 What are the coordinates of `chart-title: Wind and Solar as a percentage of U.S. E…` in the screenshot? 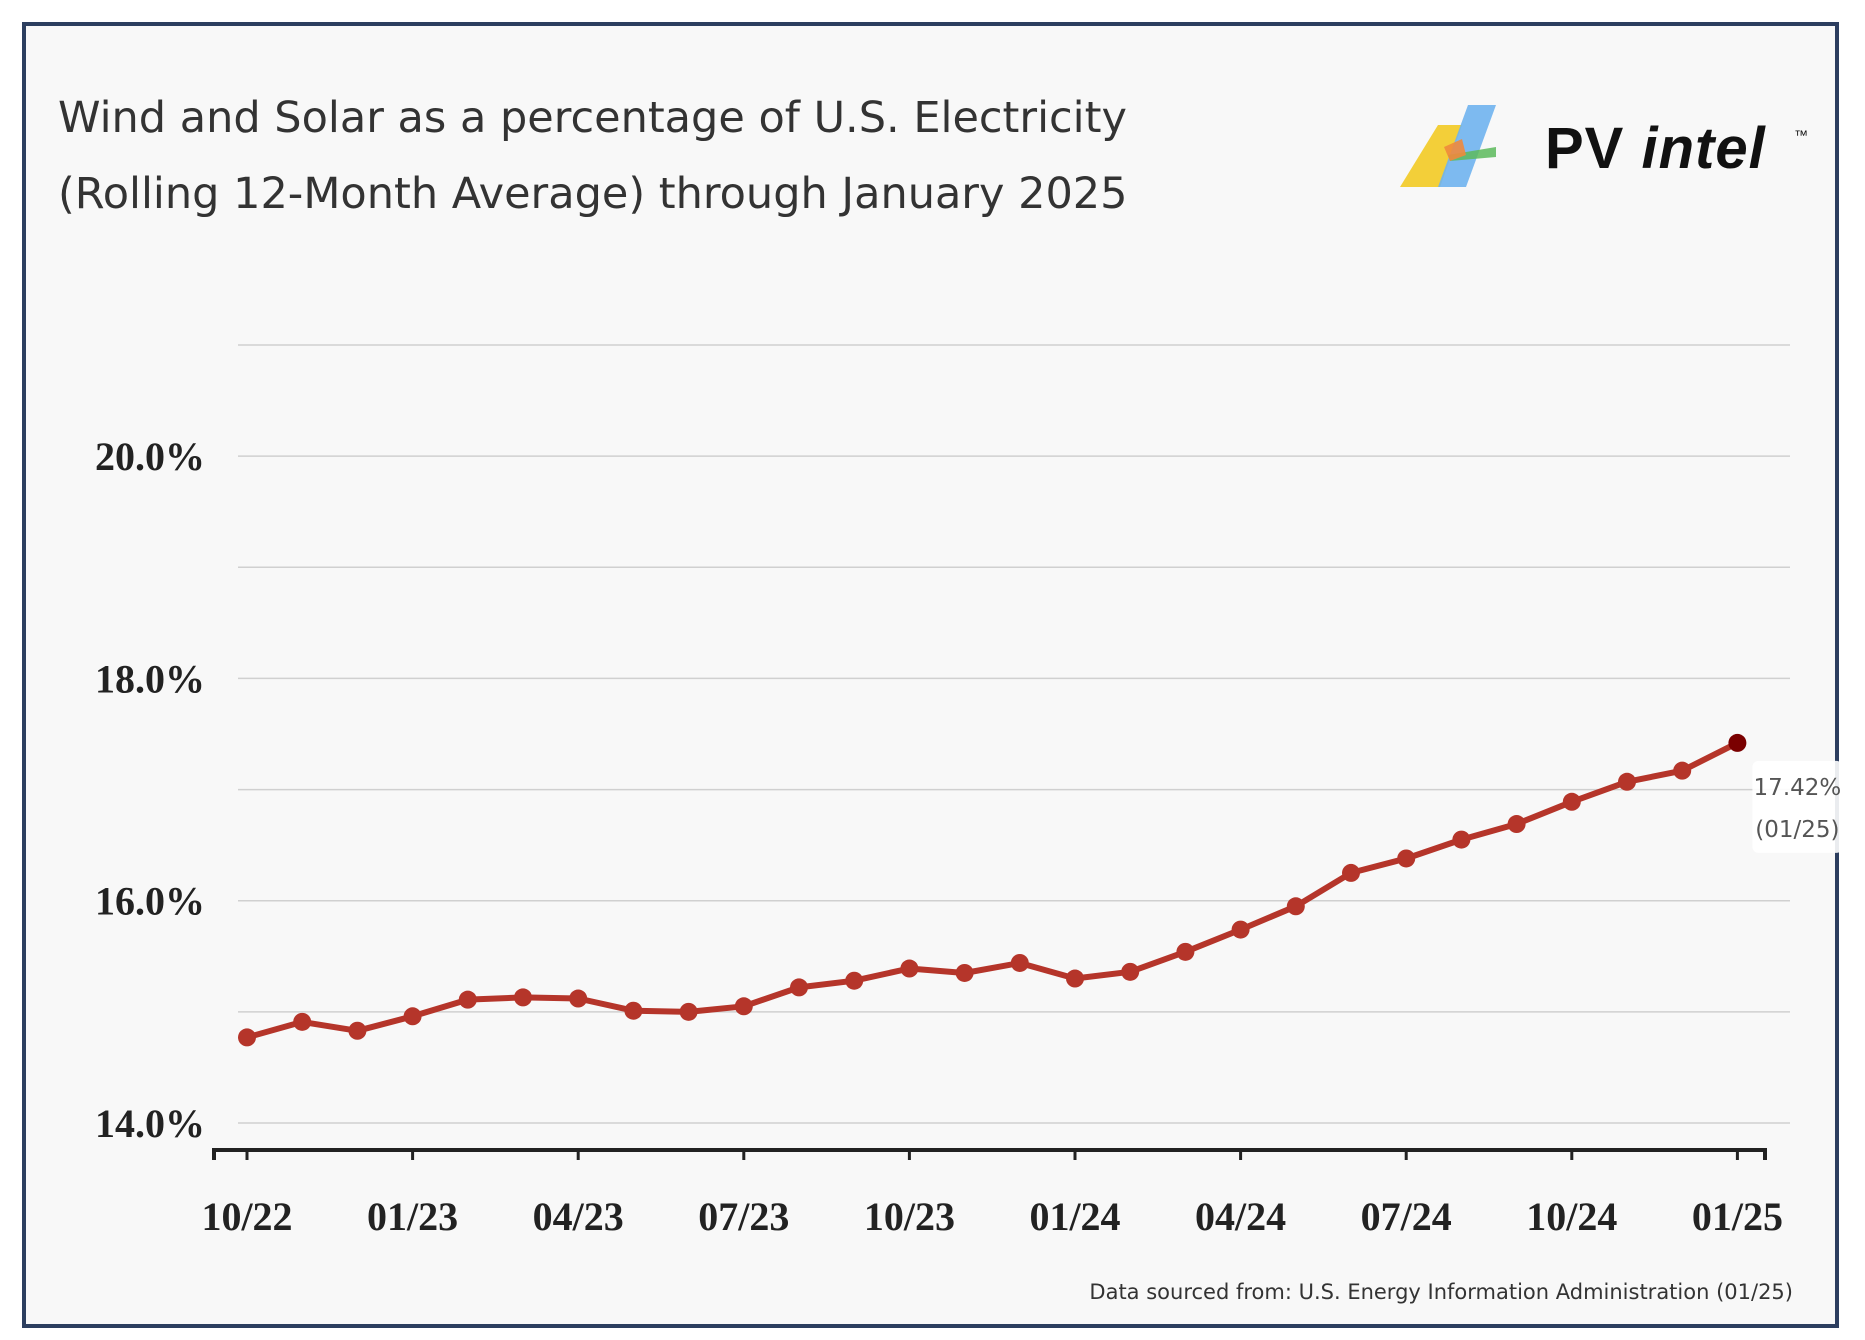 It's located at (633, 156).